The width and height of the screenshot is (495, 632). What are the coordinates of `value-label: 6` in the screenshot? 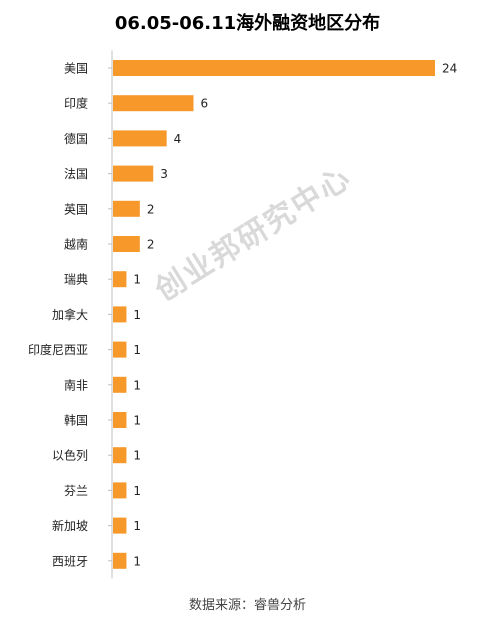 It's located at (205, 104).